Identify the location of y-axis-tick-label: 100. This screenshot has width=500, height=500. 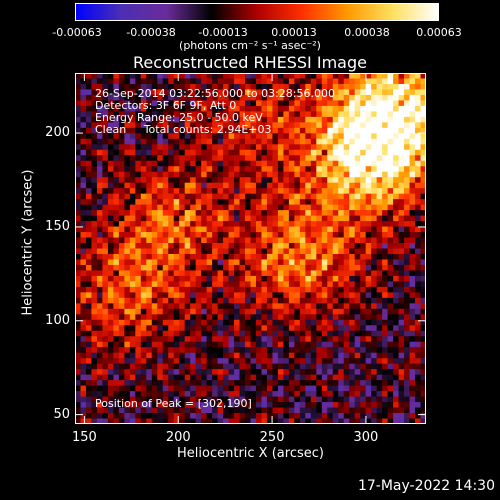
(57, 320).